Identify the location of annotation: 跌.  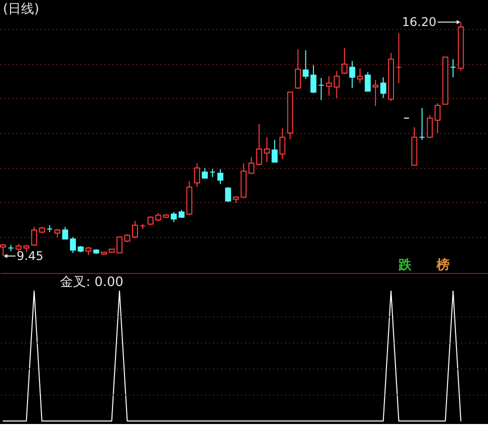
(405, 265).